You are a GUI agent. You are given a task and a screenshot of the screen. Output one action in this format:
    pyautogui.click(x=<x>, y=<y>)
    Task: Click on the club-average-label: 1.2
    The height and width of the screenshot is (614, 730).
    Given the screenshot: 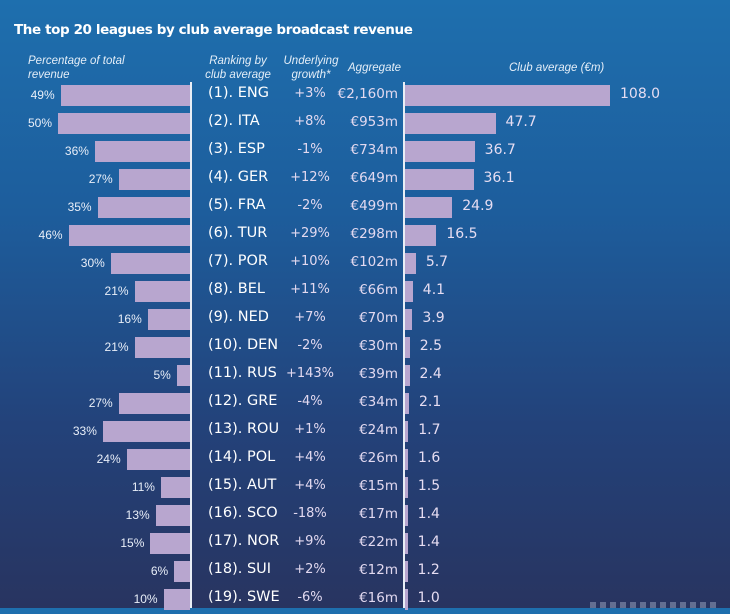 What is the action you would take?
    pyautogui.click(x=428, y=570)
    